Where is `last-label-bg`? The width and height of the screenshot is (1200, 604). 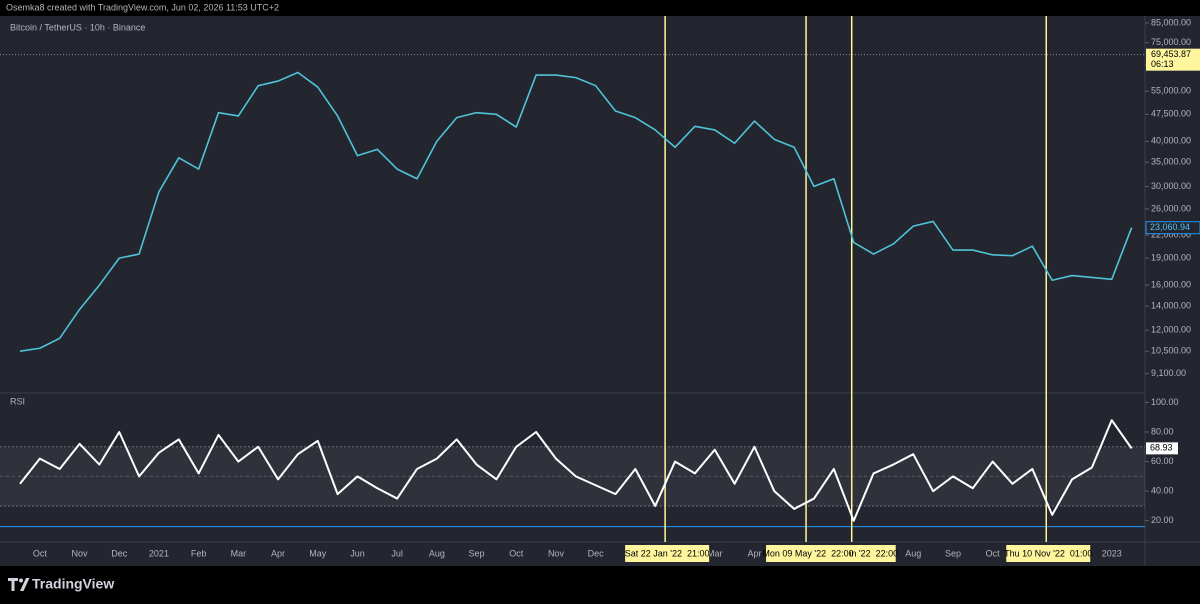 last-label-bg is located at coordinates (1172, 228).